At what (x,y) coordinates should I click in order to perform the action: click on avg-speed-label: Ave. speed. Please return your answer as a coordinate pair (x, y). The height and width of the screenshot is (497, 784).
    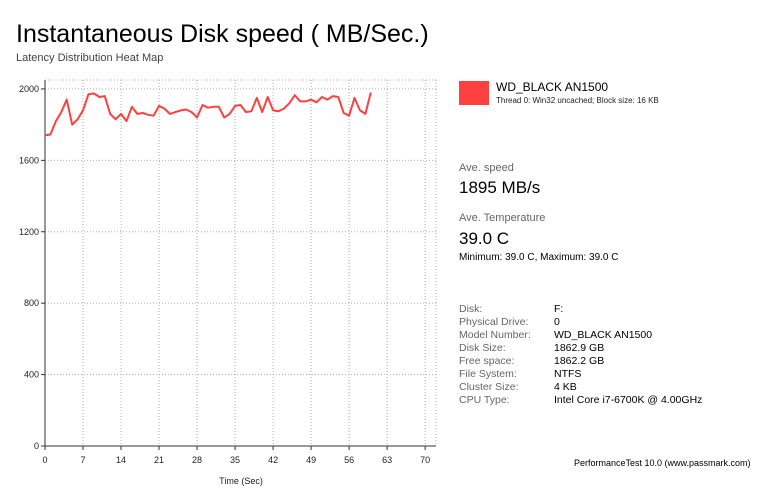
    Looking at the image, I should click on (486, 168).